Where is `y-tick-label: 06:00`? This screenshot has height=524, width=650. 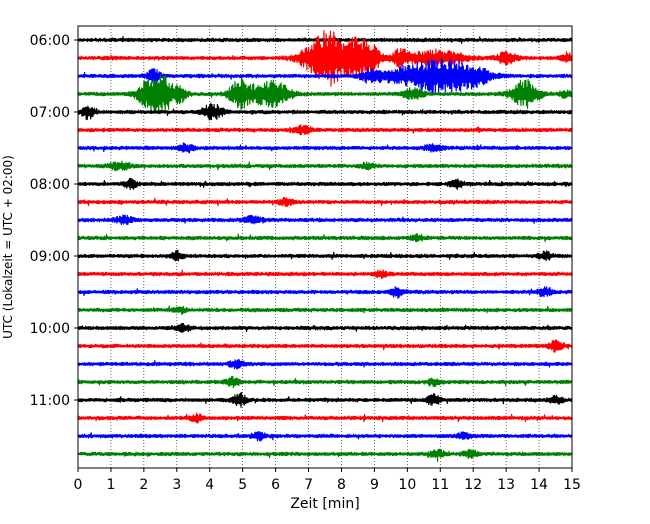
y-tick-label: 06:00 is located at coordinates (50, 41).